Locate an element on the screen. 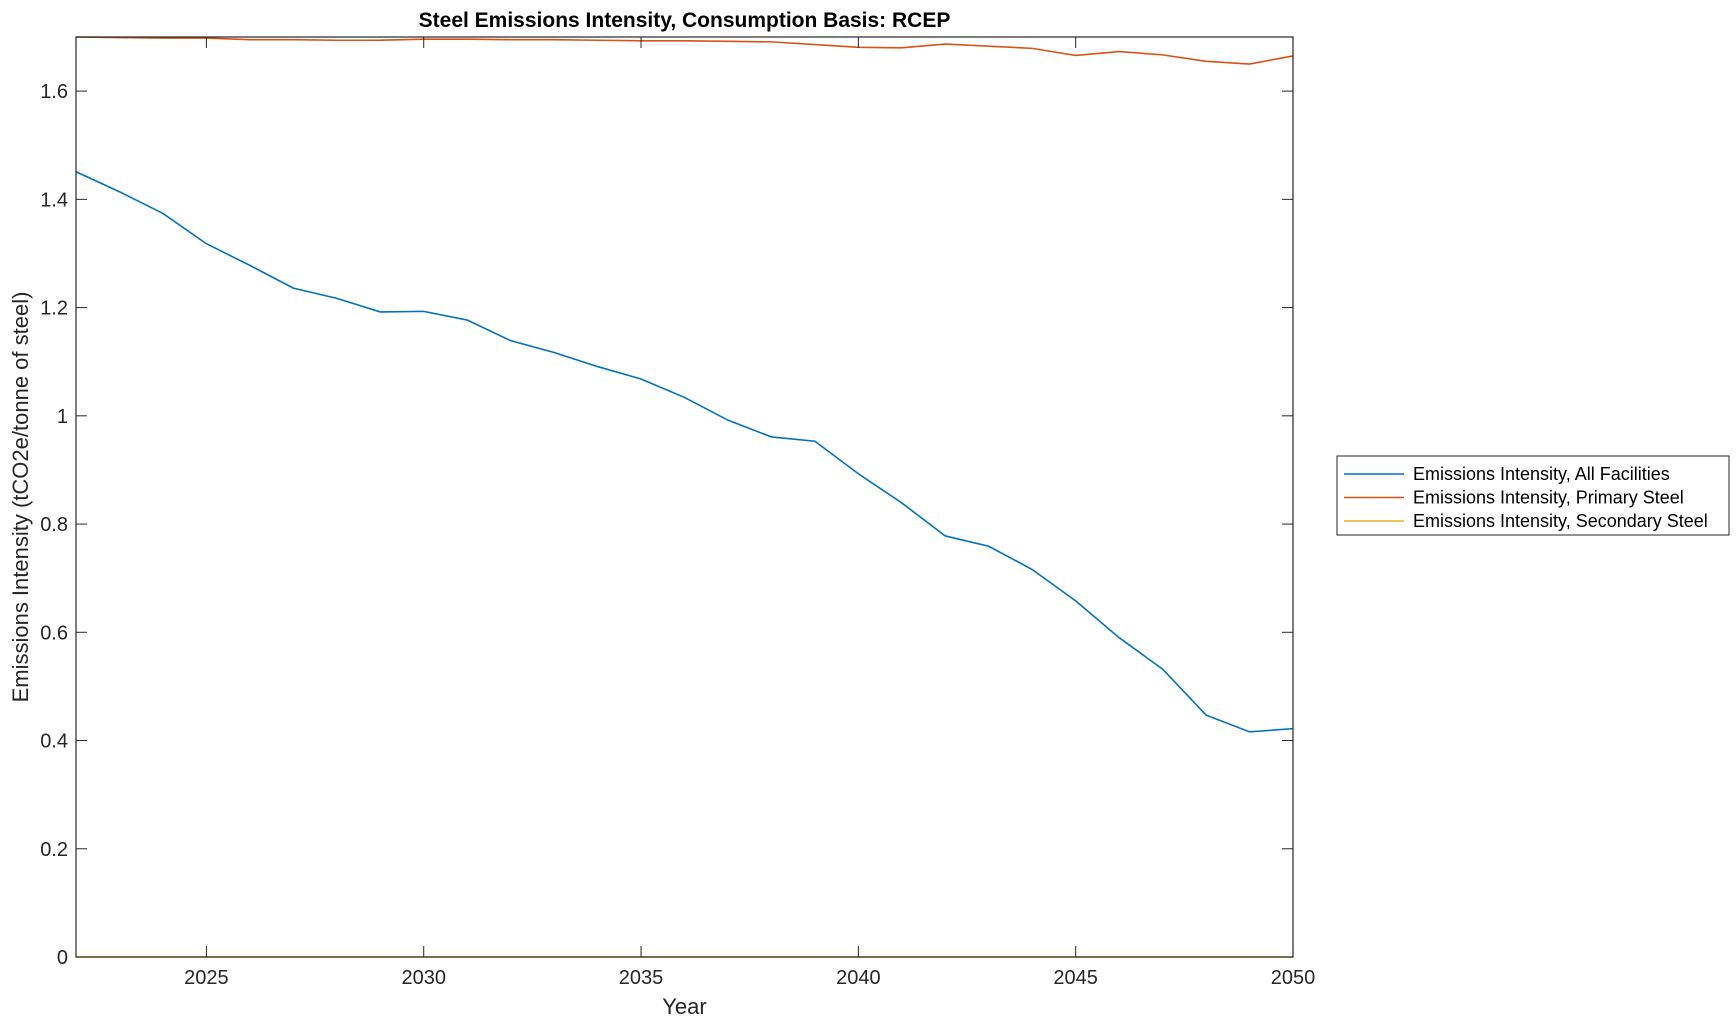 This screenshot has height=1021, width=1736. x-tick-label: 2050 is located at coordinates (1293, 978).